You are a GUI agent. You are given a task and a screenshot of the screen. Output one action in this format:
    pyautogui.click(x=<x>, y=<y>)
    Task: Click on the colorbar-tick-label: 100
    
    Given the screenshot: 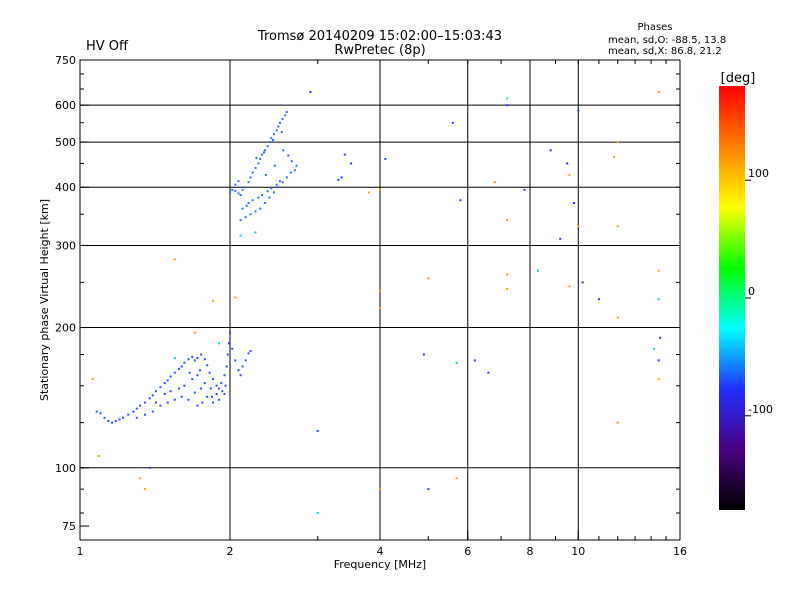 What is the action you would take?
    pyautogui.click(x=758, y=173)
    